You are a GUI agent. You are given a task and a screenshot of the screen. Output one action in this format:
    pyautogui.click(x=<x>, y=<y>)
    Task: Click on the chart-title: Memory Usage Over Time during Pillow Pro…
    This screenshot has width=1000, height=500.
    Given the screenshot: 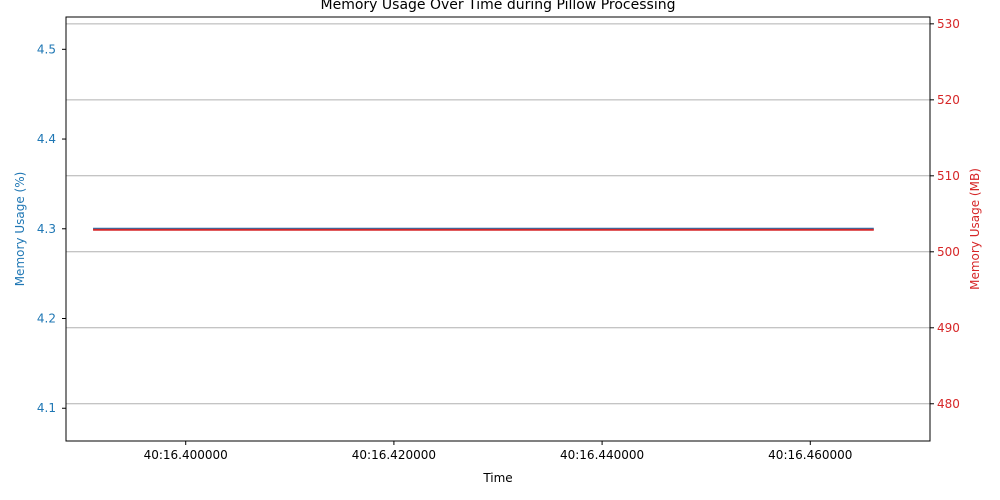 What is the action you would take?
    pyautogui.click(x=498, y=6)
    